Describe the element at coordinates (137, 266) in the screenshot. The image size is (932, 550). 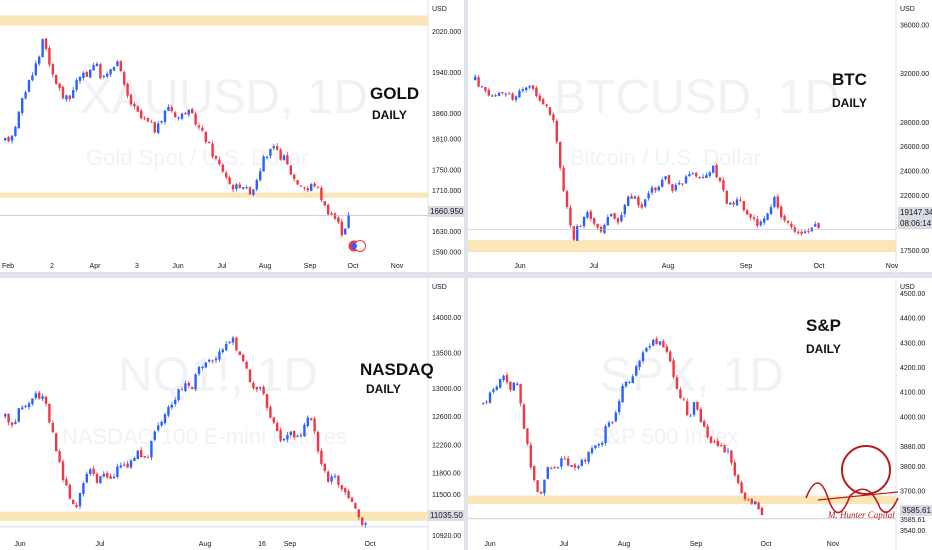
I see `x-tick-label: 3` at that location.